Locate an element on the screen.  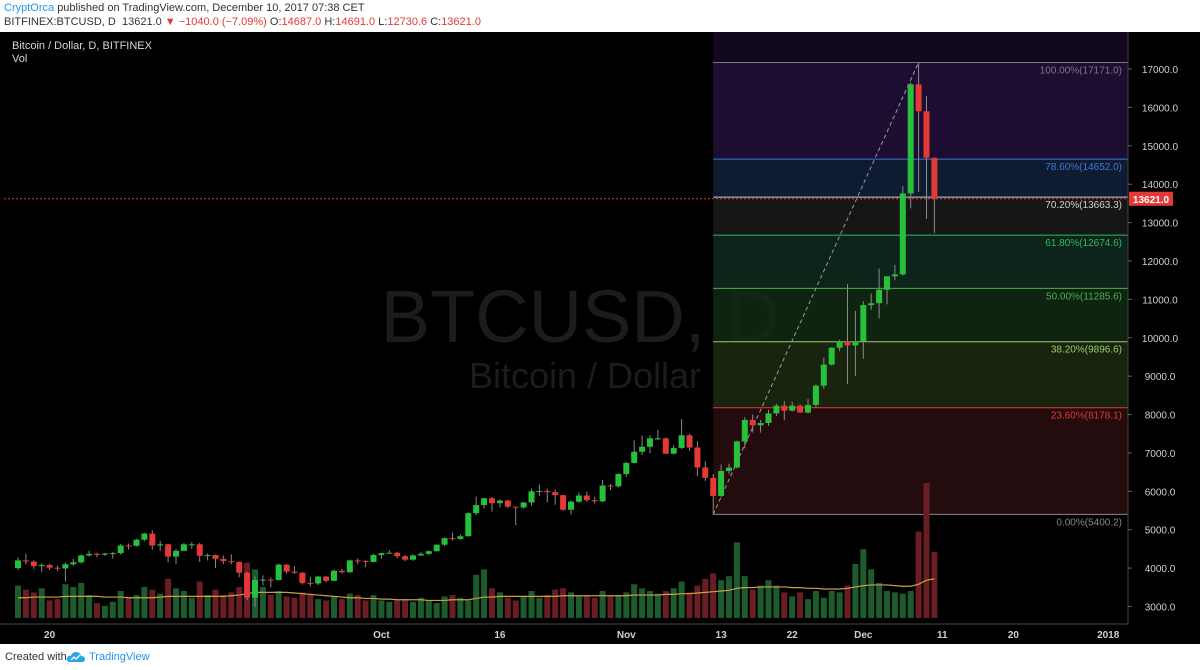
low-value: 12730.6 is located at coordinates (407, 22).